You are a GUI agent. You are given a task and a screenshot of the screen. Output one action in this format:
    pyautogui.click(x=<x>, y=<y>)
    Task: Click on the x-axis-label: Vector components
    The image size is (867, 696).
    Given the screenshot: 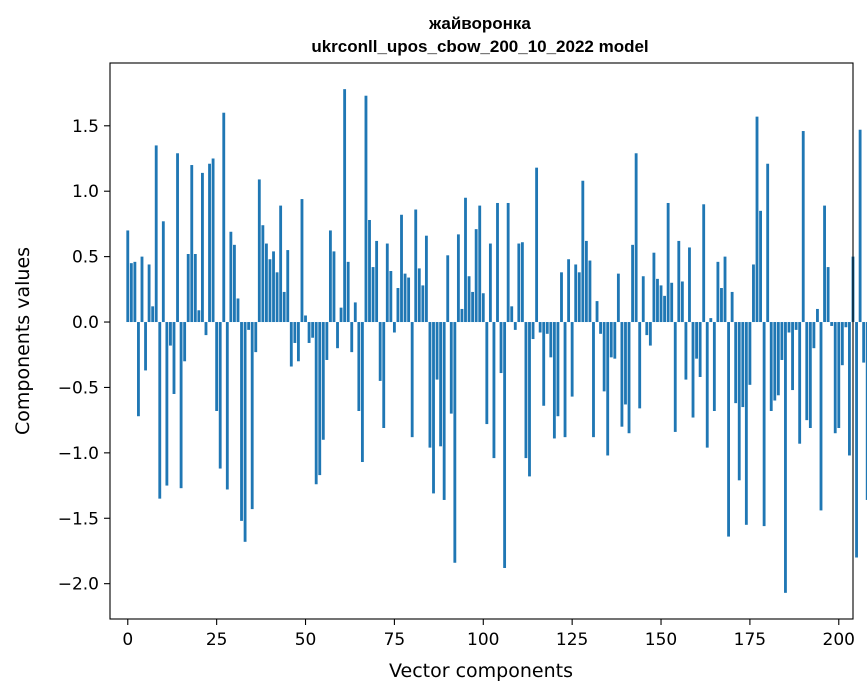 What is the action you would take?
    pyautogui.click(x=481, y=671)
    